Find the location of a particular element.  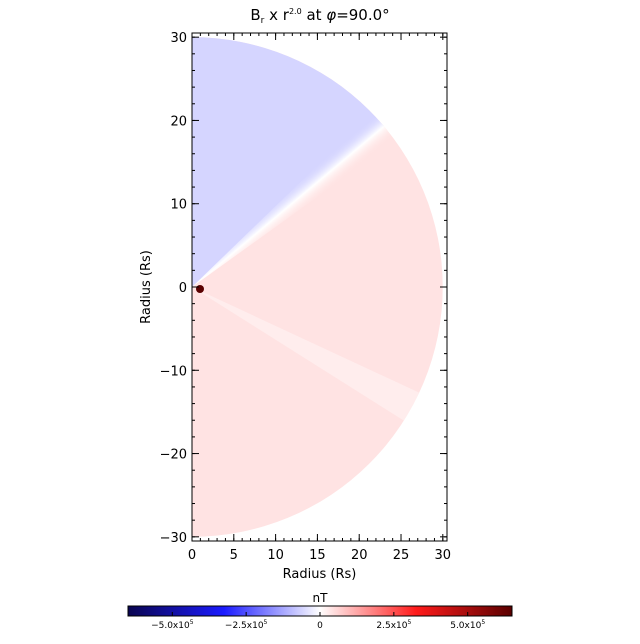

colorbar: nT −5.0x10⁵ −2.5x10⁵ 0 2.5x10⁵ 5.0x10⁵ is located at coordinates (320, 611).